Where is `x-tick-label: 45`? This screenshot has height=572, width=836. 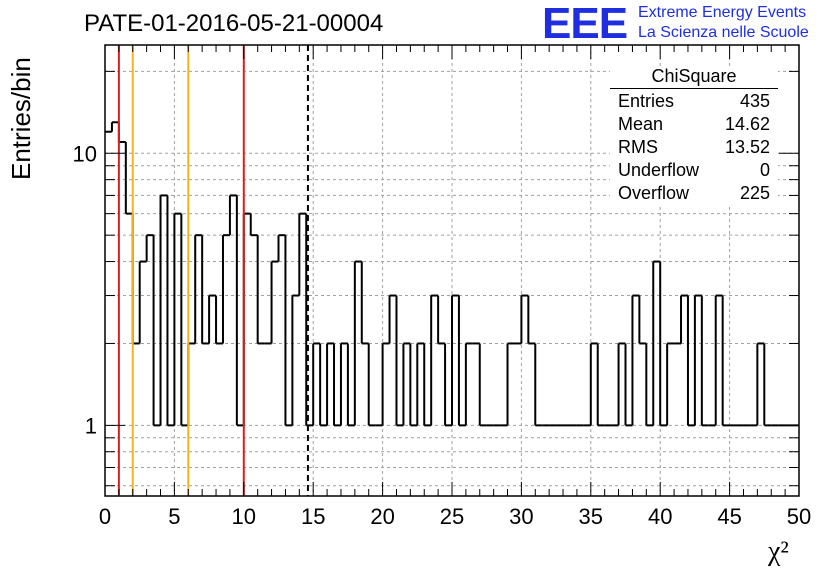 x-tick-label: 45 is located at coordinates (729, 516).